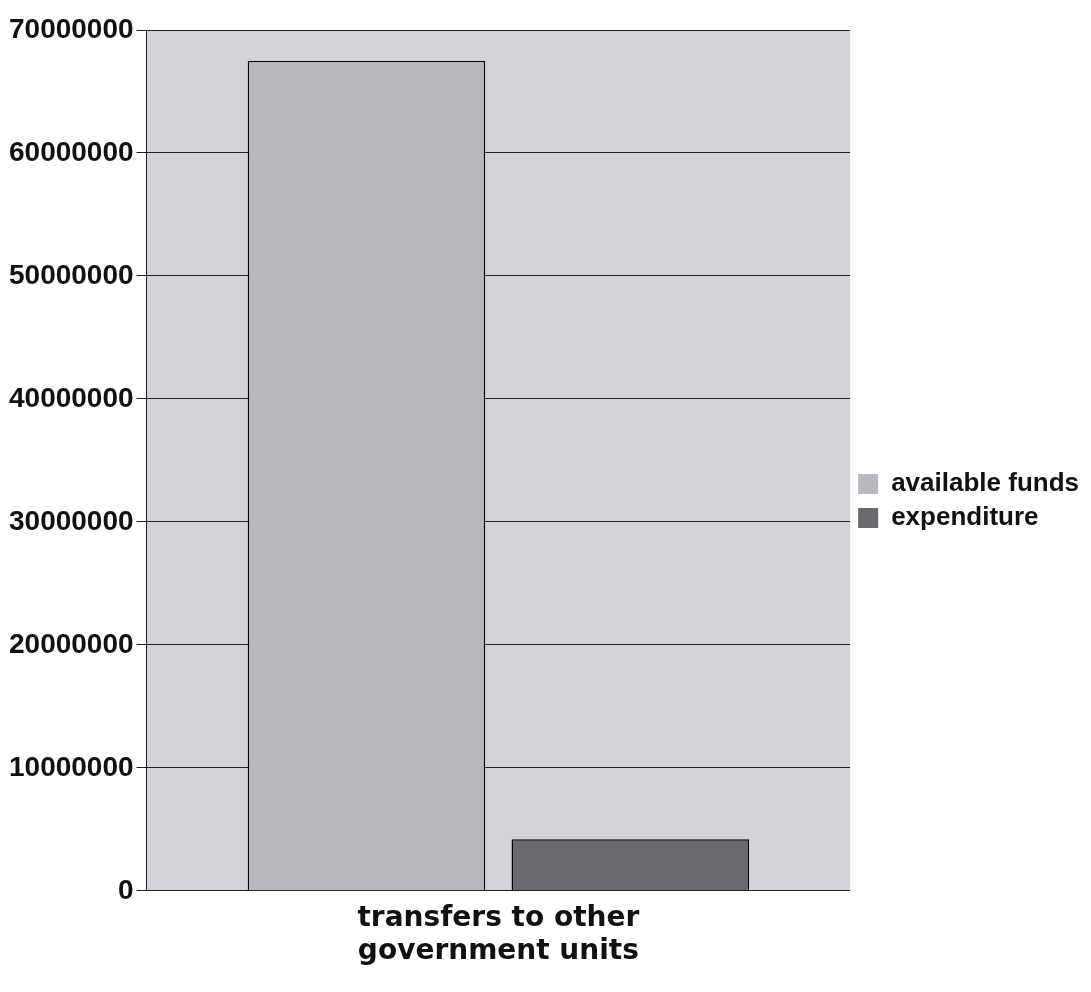  I want to click on x-tick-label: transfers to other government units, so click(498, 933).